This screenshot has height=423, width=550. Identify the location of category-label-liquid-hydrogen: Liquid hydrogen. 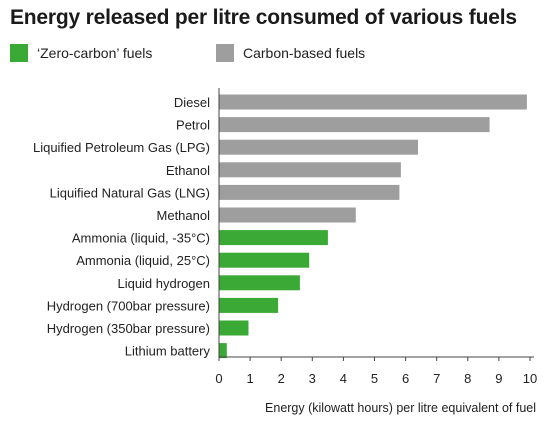
(163, 283).